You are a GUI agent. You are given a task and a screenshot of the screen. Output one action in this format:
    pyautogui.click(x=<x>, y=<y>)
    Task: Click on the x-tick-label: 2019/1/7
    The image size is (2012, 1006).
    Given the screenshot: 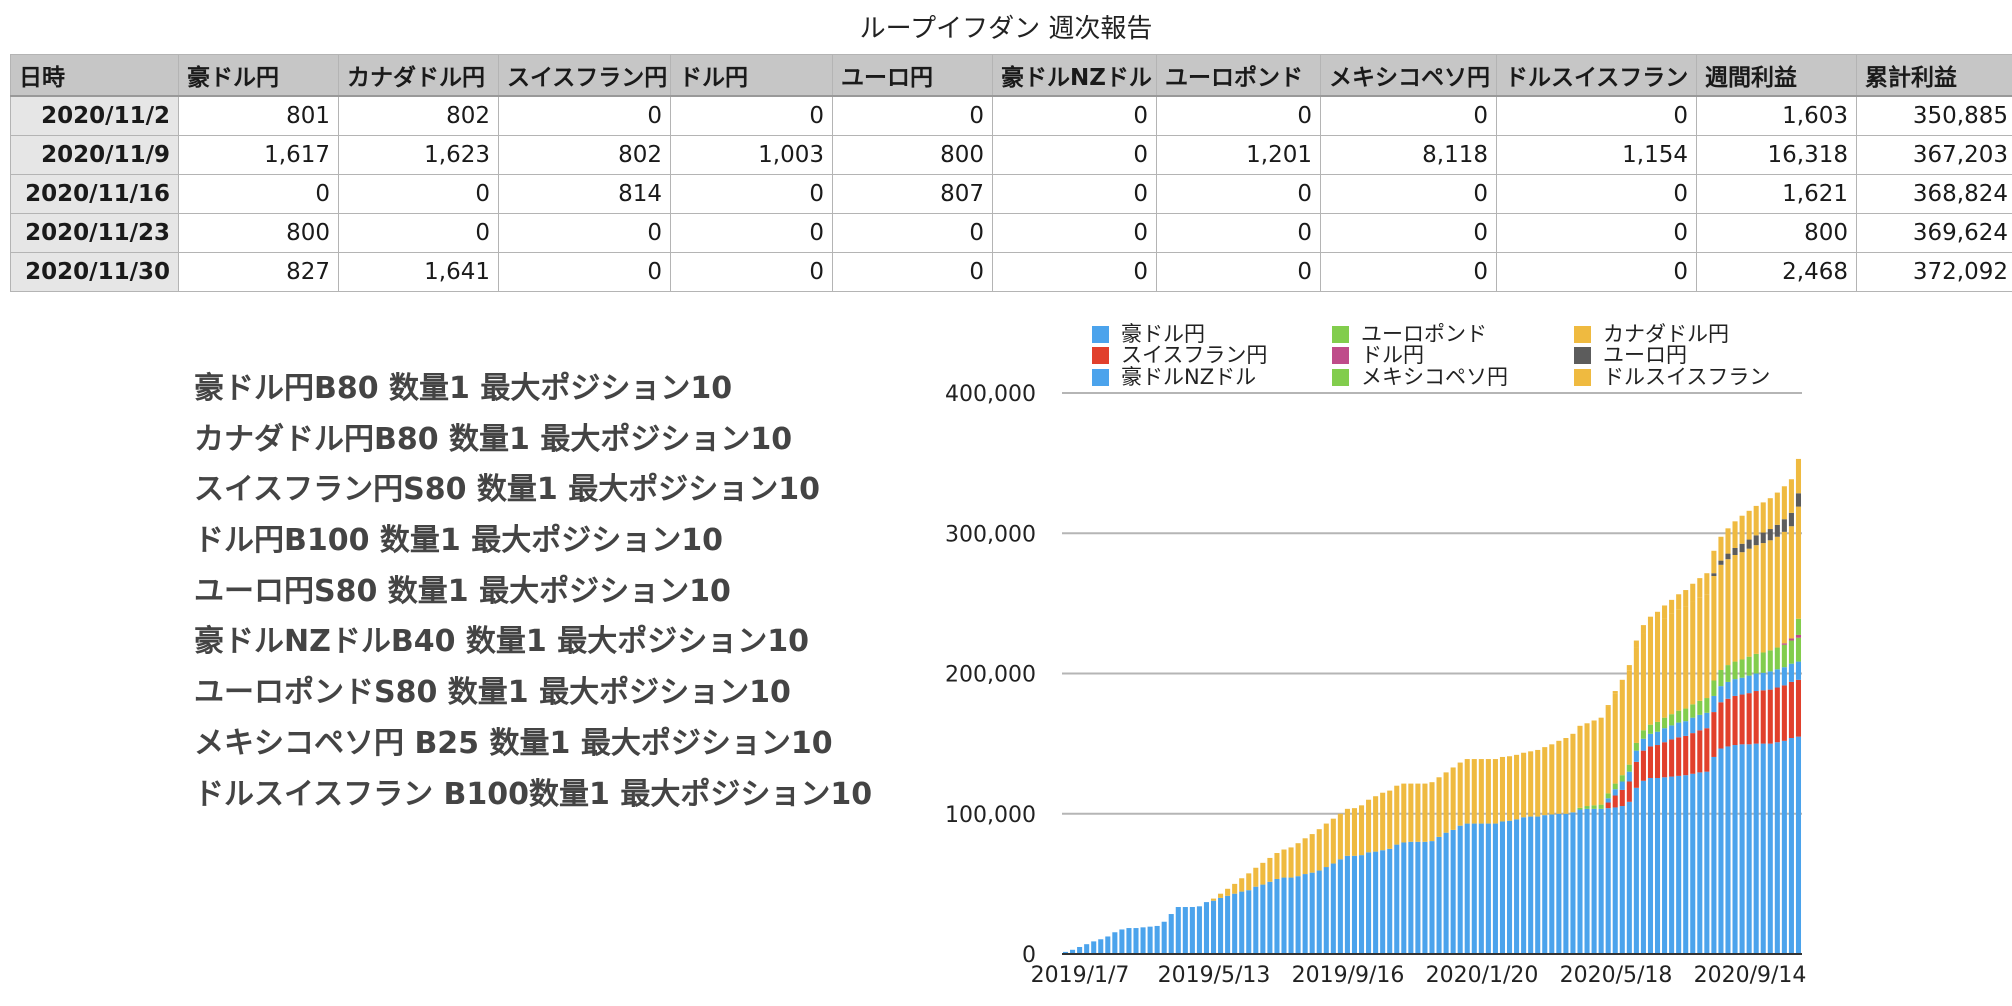 What is the action you would take?
    pyautogui.click(x=1080, y=975)
    